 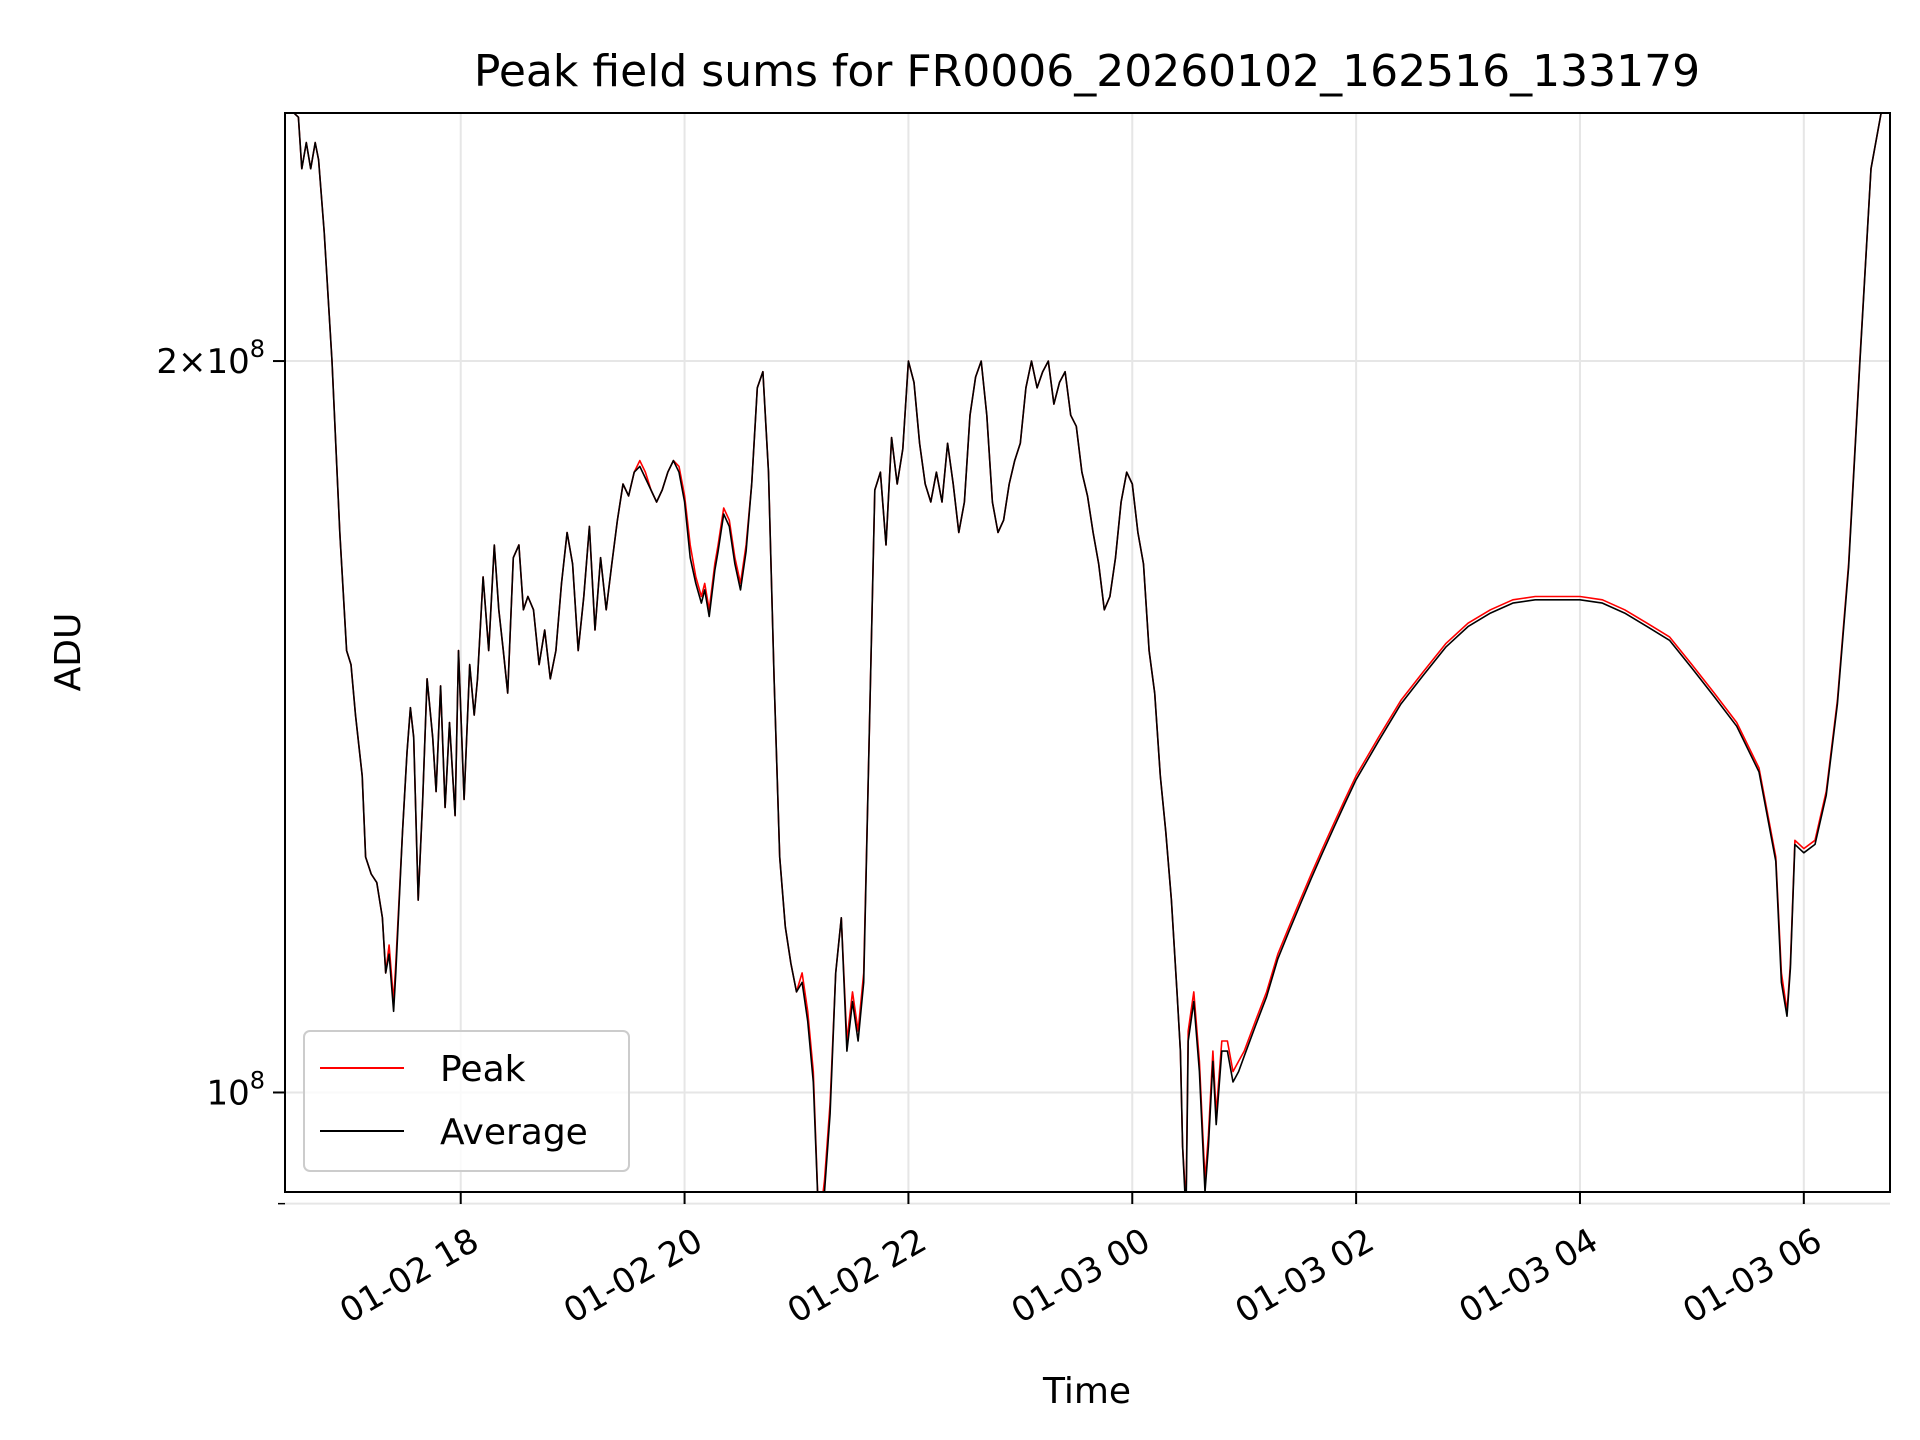 What do you see at coordinates (220, 770) in the screenshot?
I see `y-axis-ticks: 2×108 108` at bounding box center [220, 770].